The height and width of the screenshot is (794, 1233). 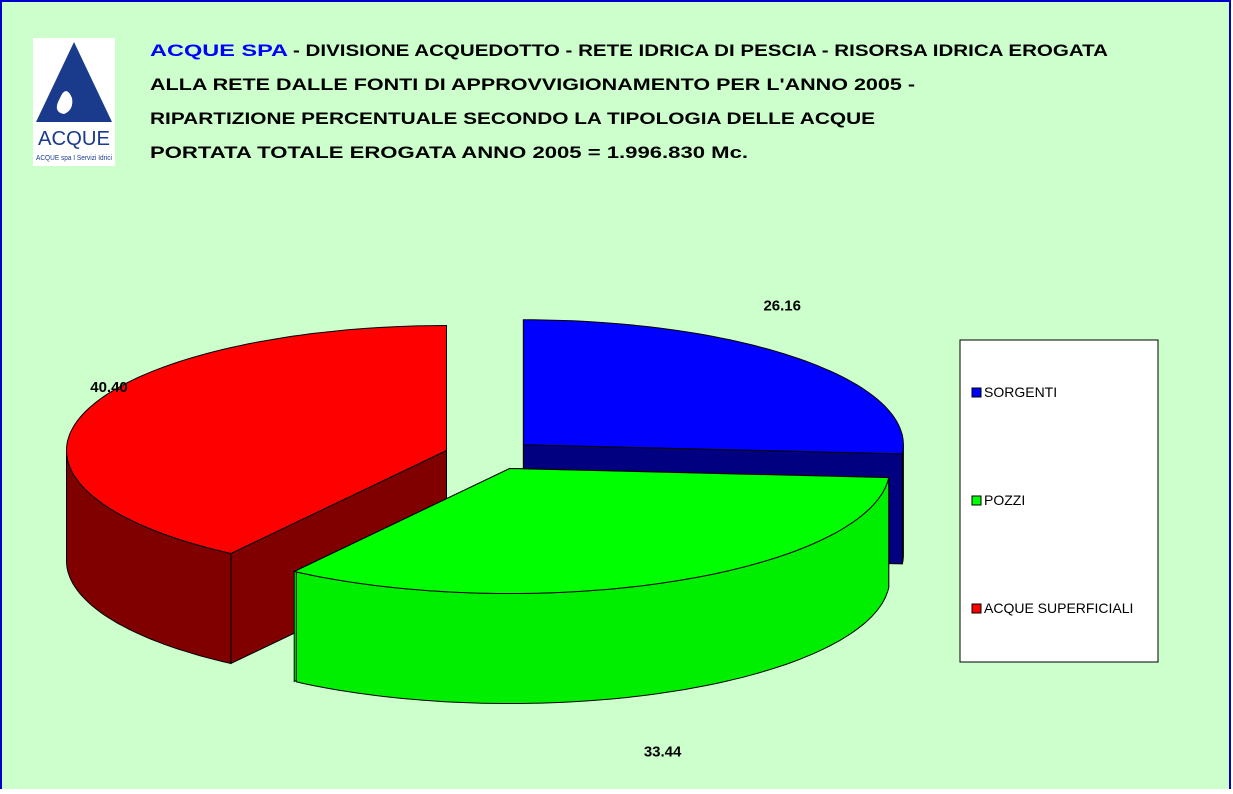 I want to click on data-label: 33.44, so click(x=663, y=752).